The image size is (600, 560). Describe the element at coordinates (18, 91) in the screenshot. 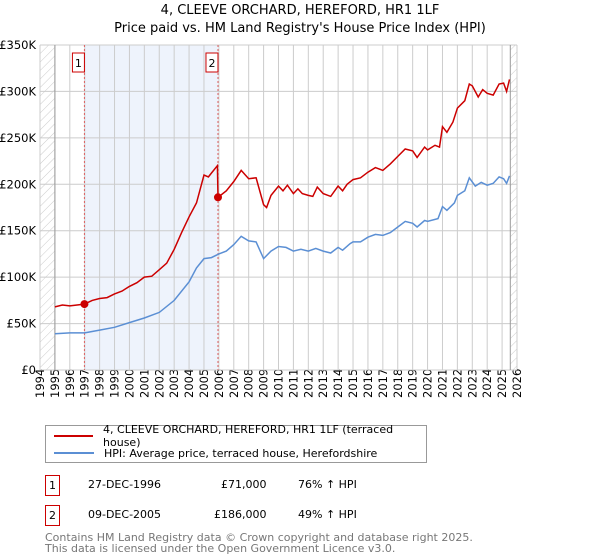

I see `y-tick-label: £300K` at that location.